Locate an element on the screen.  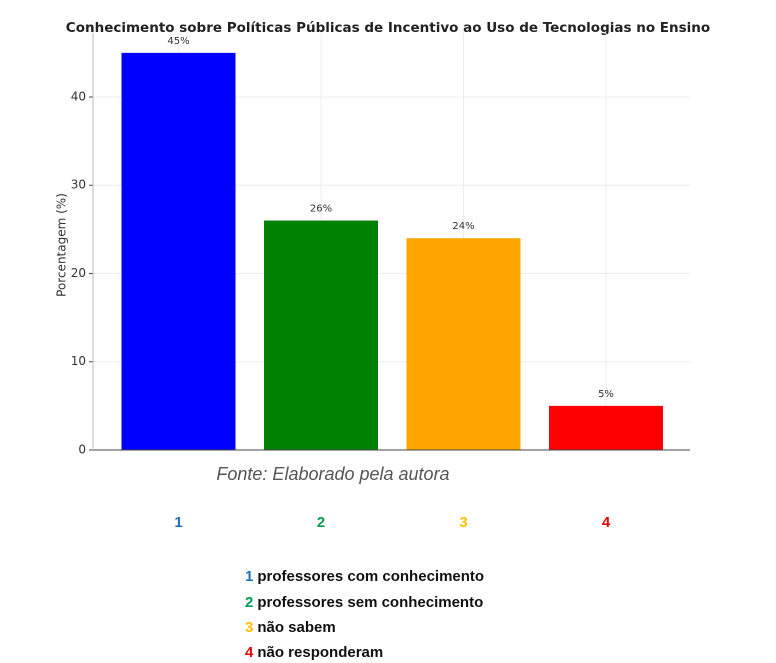
x-category-label: 2 is located at coordinates (321, 522).